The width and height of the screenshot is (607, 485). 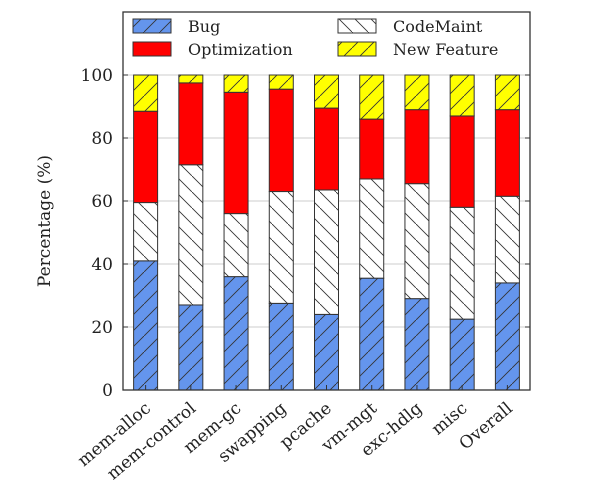 I want to click on legend-codemaint-label: CodeMaint, so click(x=438, y=26).